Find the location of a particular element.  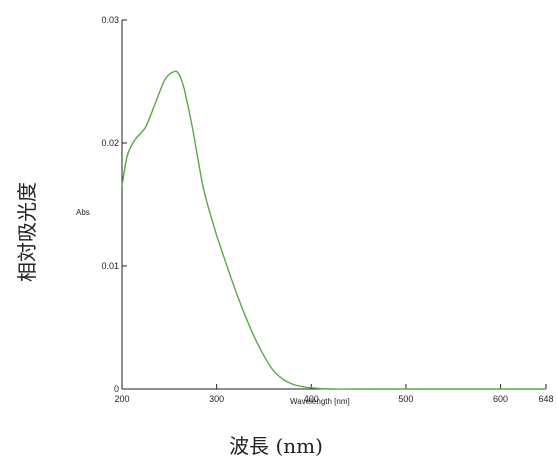

x-tick-label: 200 is located at coordinates (121, 399).